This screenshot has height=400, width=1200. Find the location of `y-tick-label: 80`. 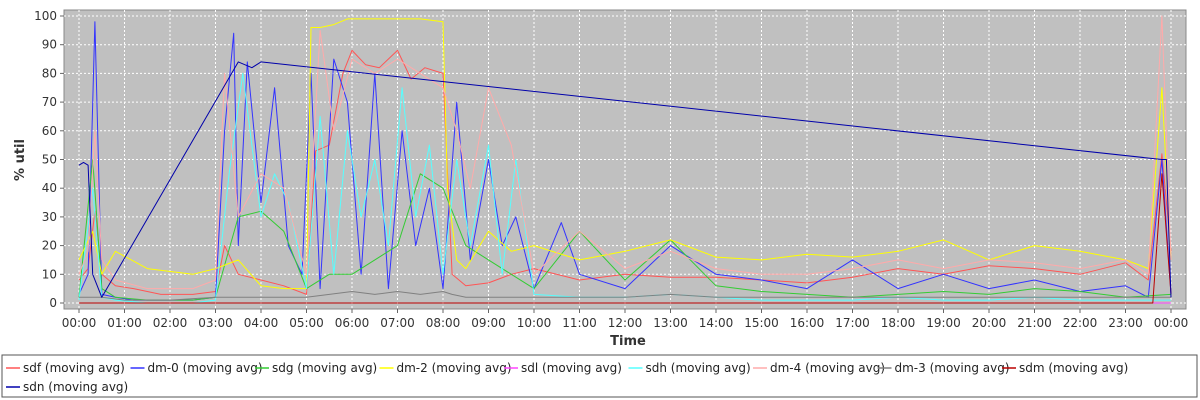

y-tick-label: 80 is located at coordinates (49, 73).